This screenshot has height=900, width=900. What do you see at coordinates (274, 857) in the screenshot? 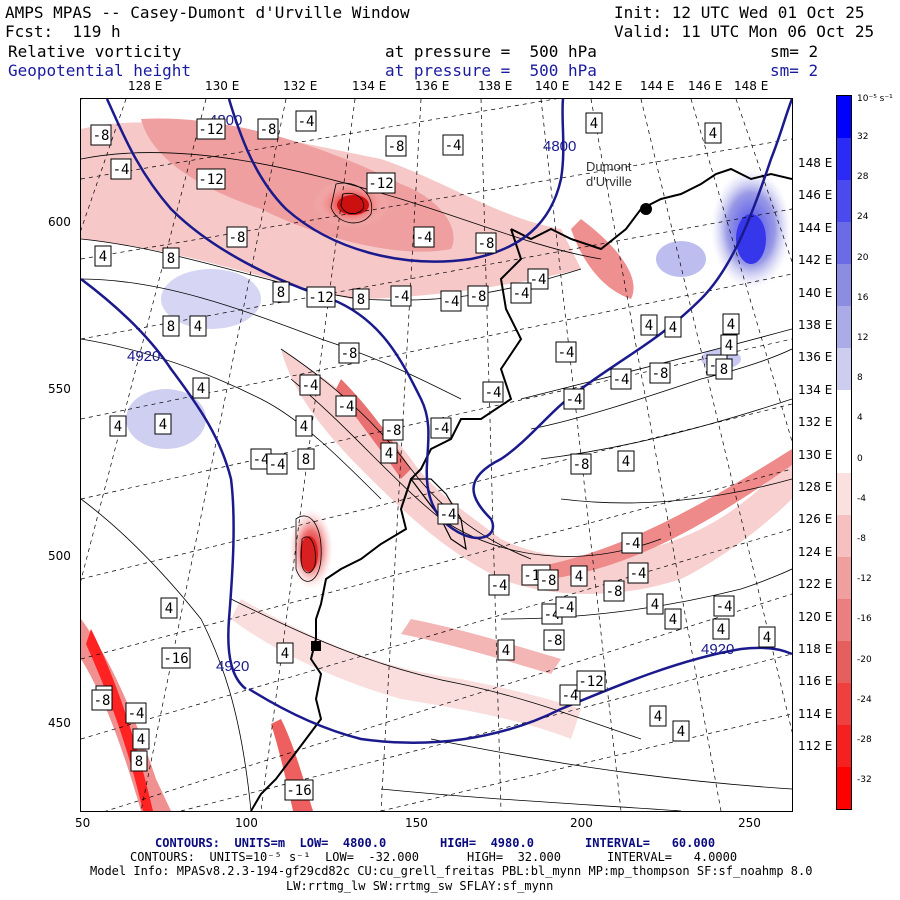
I see `footer-vort-contours: CONTOURS: UNITS=10⁻⁵ s⁻¹ LOW= -32.000` at bounding box center [274, 857].